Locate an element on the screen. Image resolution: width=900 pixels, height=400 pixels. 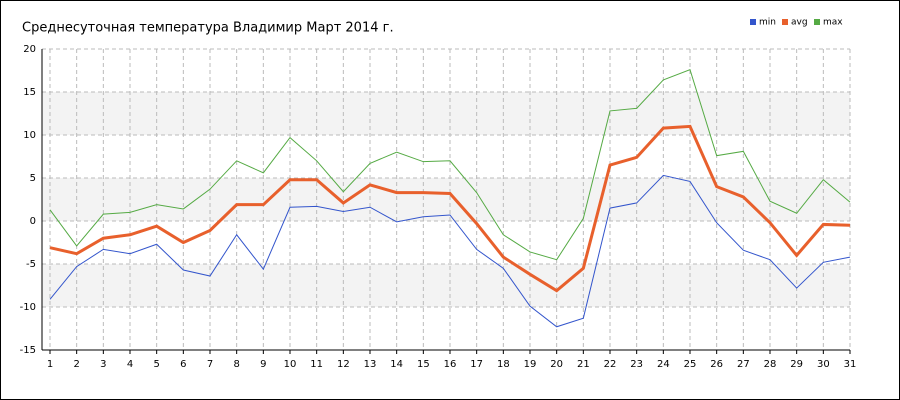
x-tick-label: 7 is located at coordinates (210, 364).